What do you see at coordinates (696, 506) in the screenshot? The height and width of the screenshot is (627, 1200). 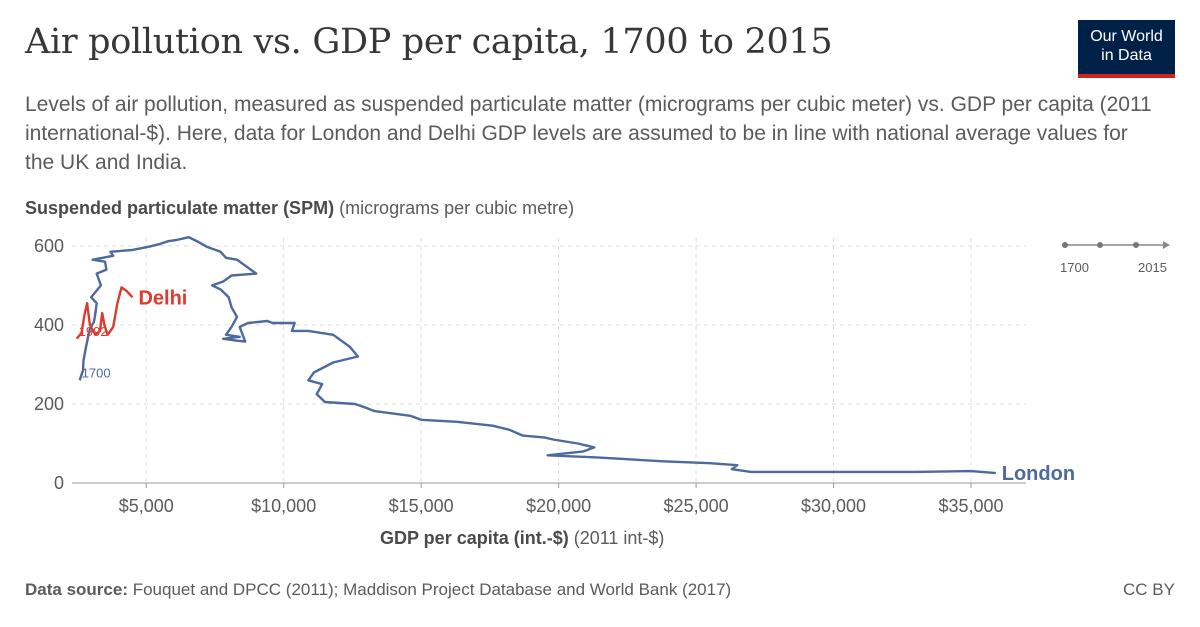 I see `x-tick-label: $25,000` at bounding box center [696, 506].